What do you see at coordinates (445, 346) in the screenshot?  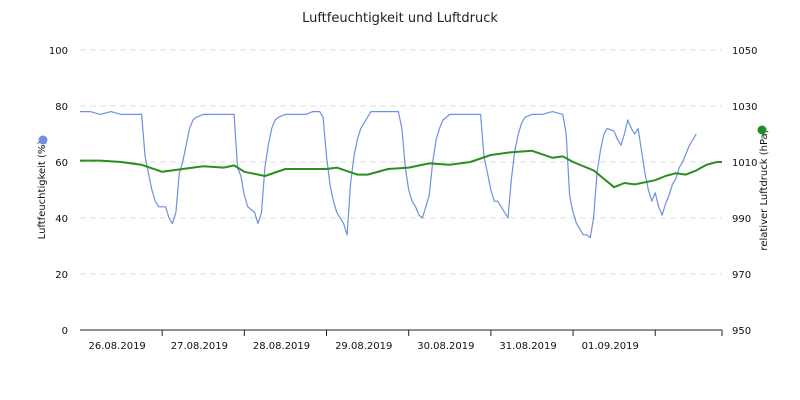 I see `x-tick-label: 30.08.2019` at bounding box center [445, 346].